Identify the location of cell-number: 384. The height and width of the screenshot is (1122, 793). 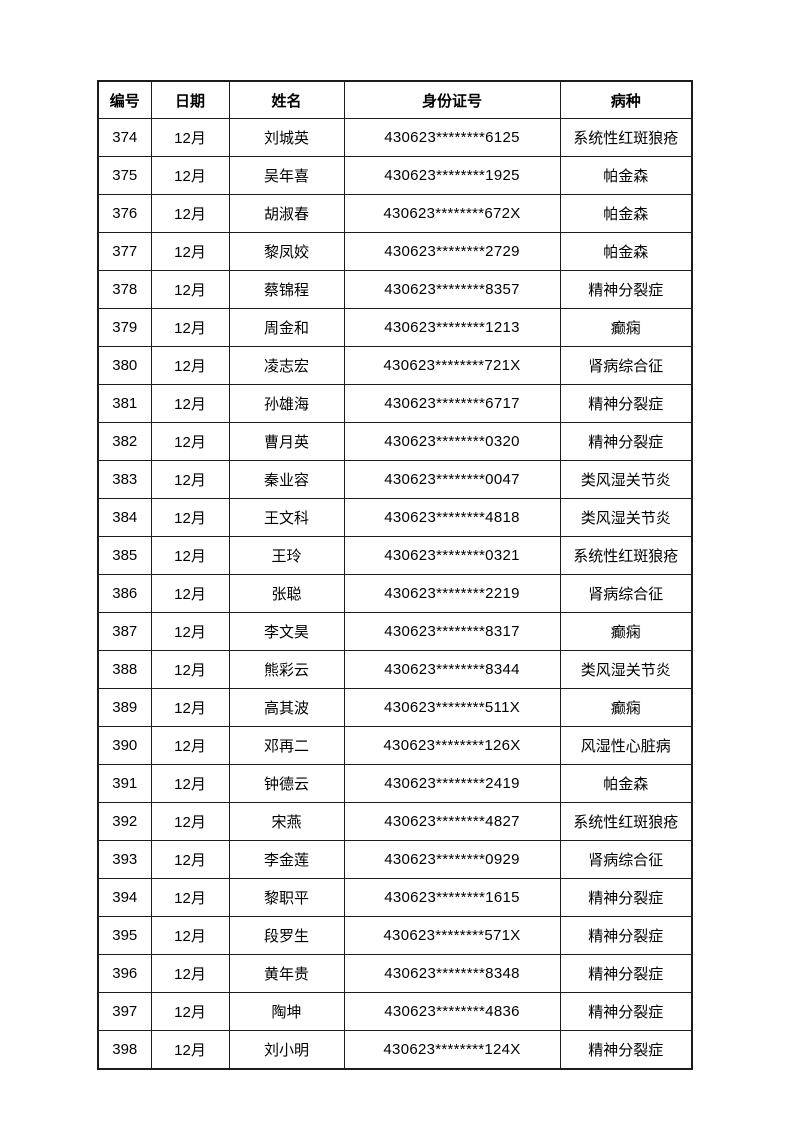
(124, 517).